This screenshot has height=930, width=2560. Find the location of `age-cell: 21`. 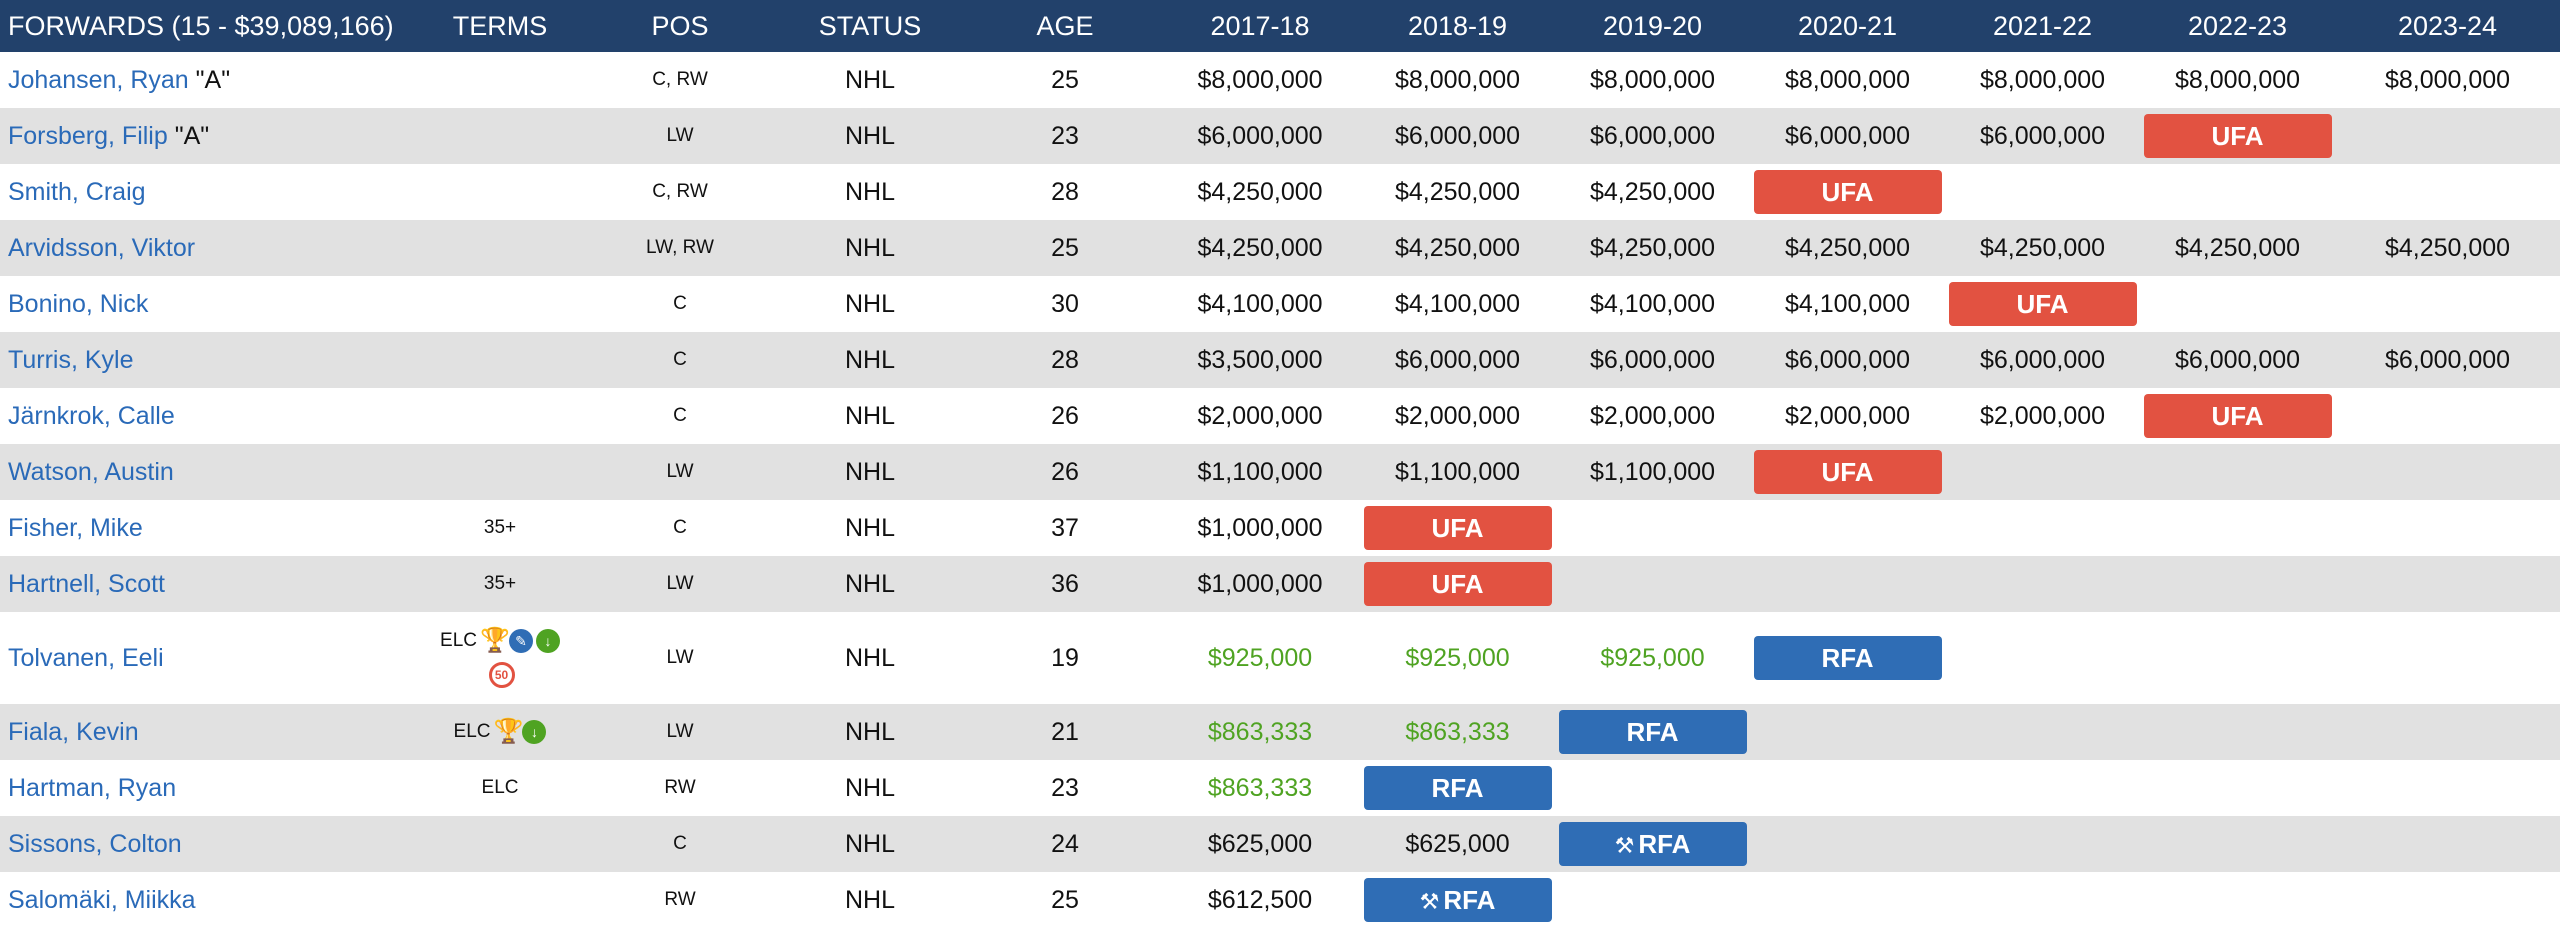

age-cell: 21 is located at coordinates (1065, 731).